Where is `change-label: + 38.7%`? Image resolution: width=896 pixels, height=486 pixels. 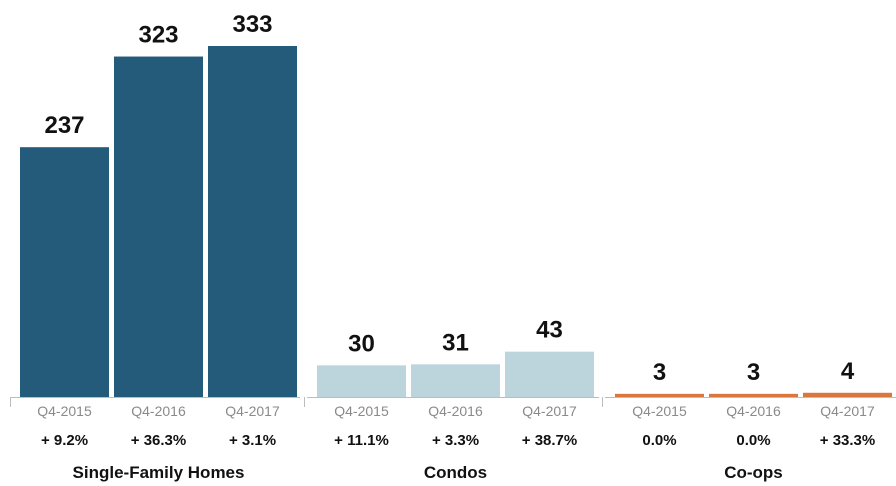
change-label: + 38.7% is located at coordinates (549, 440).